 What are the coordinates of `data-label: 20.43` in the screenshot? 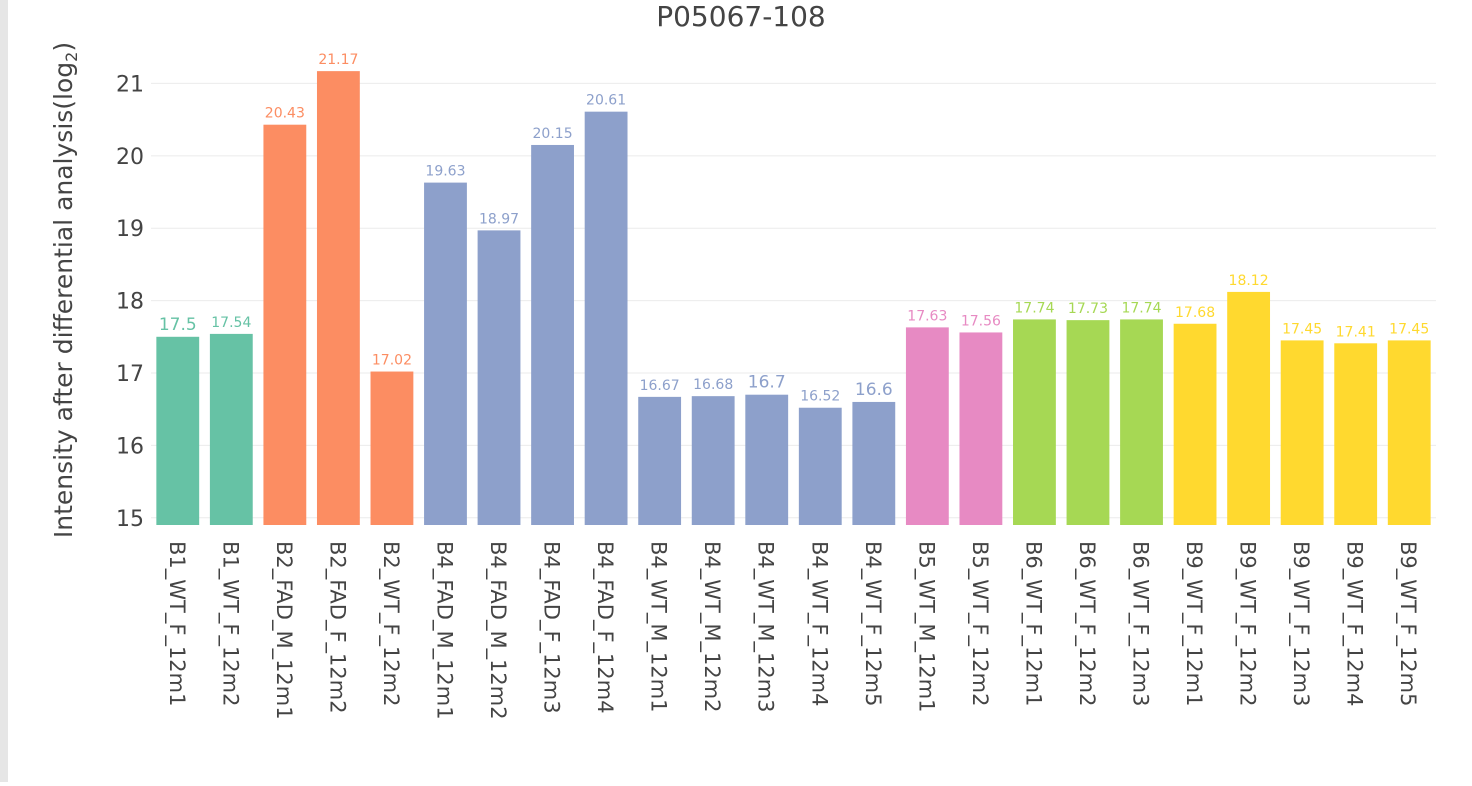 It's located at (285, 114).